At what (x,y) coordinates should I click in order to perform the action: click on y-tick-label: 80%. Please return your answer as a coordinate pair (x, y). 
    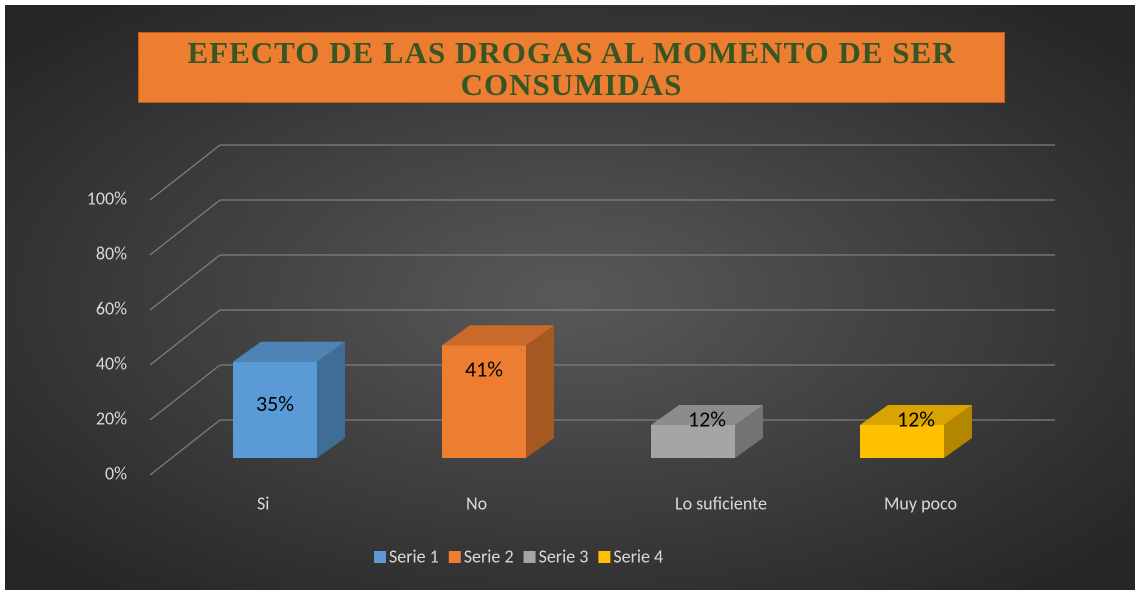
    Looking at the image, I should click on (111, 253).